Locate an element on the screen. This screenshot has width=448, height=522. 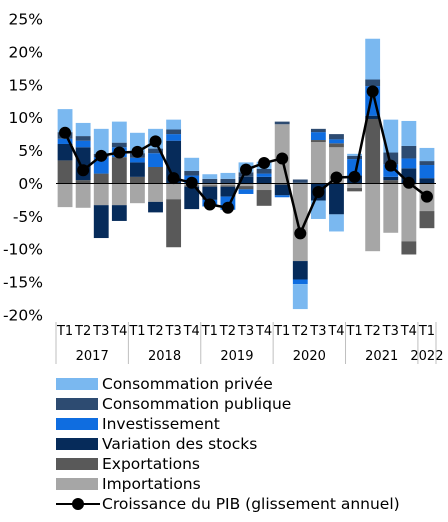
year-label: 2019 is located at coordinates (236, 356).